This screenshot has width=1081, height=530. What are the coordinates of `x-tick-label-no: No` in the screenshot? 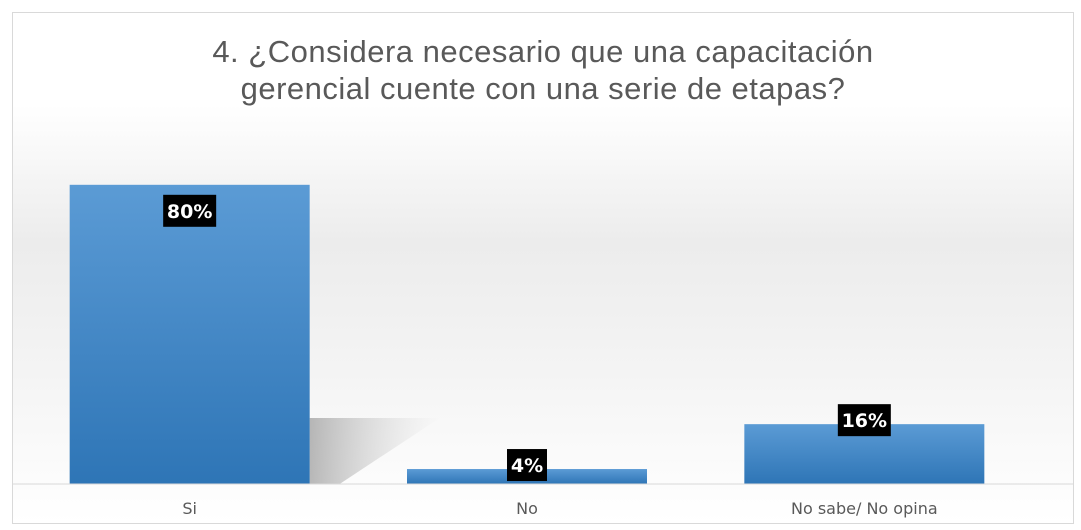 It's located at (527, 508).